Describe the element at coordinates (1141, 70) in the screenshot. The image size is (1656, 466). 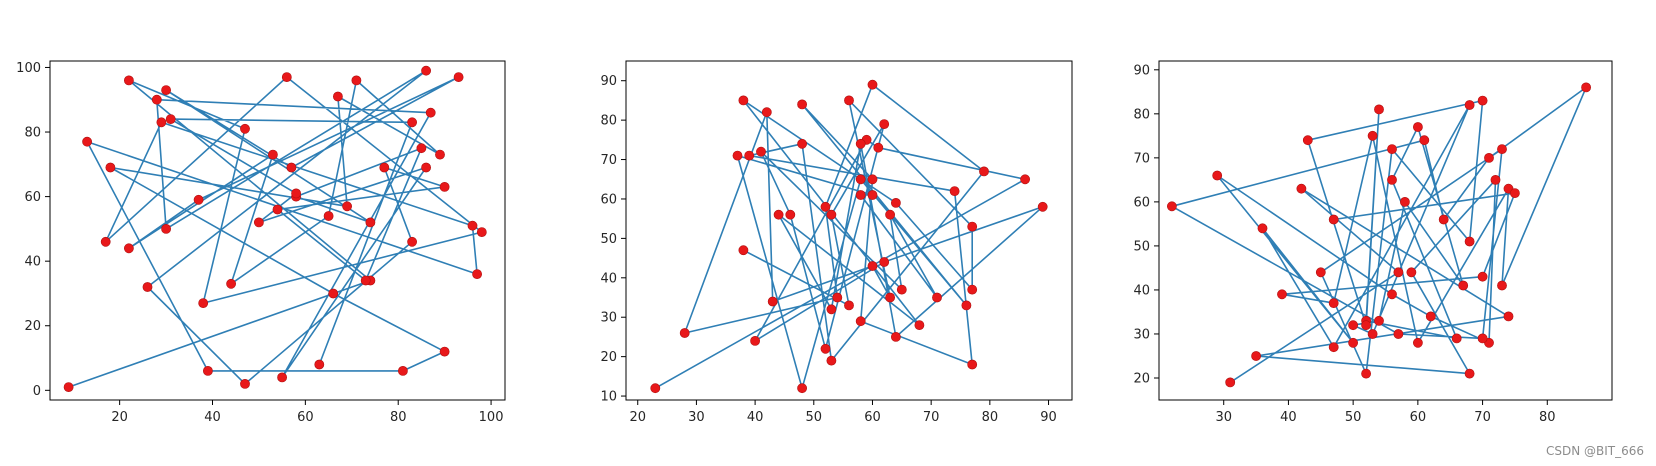
I see `y-tick-label: 90` at that location.